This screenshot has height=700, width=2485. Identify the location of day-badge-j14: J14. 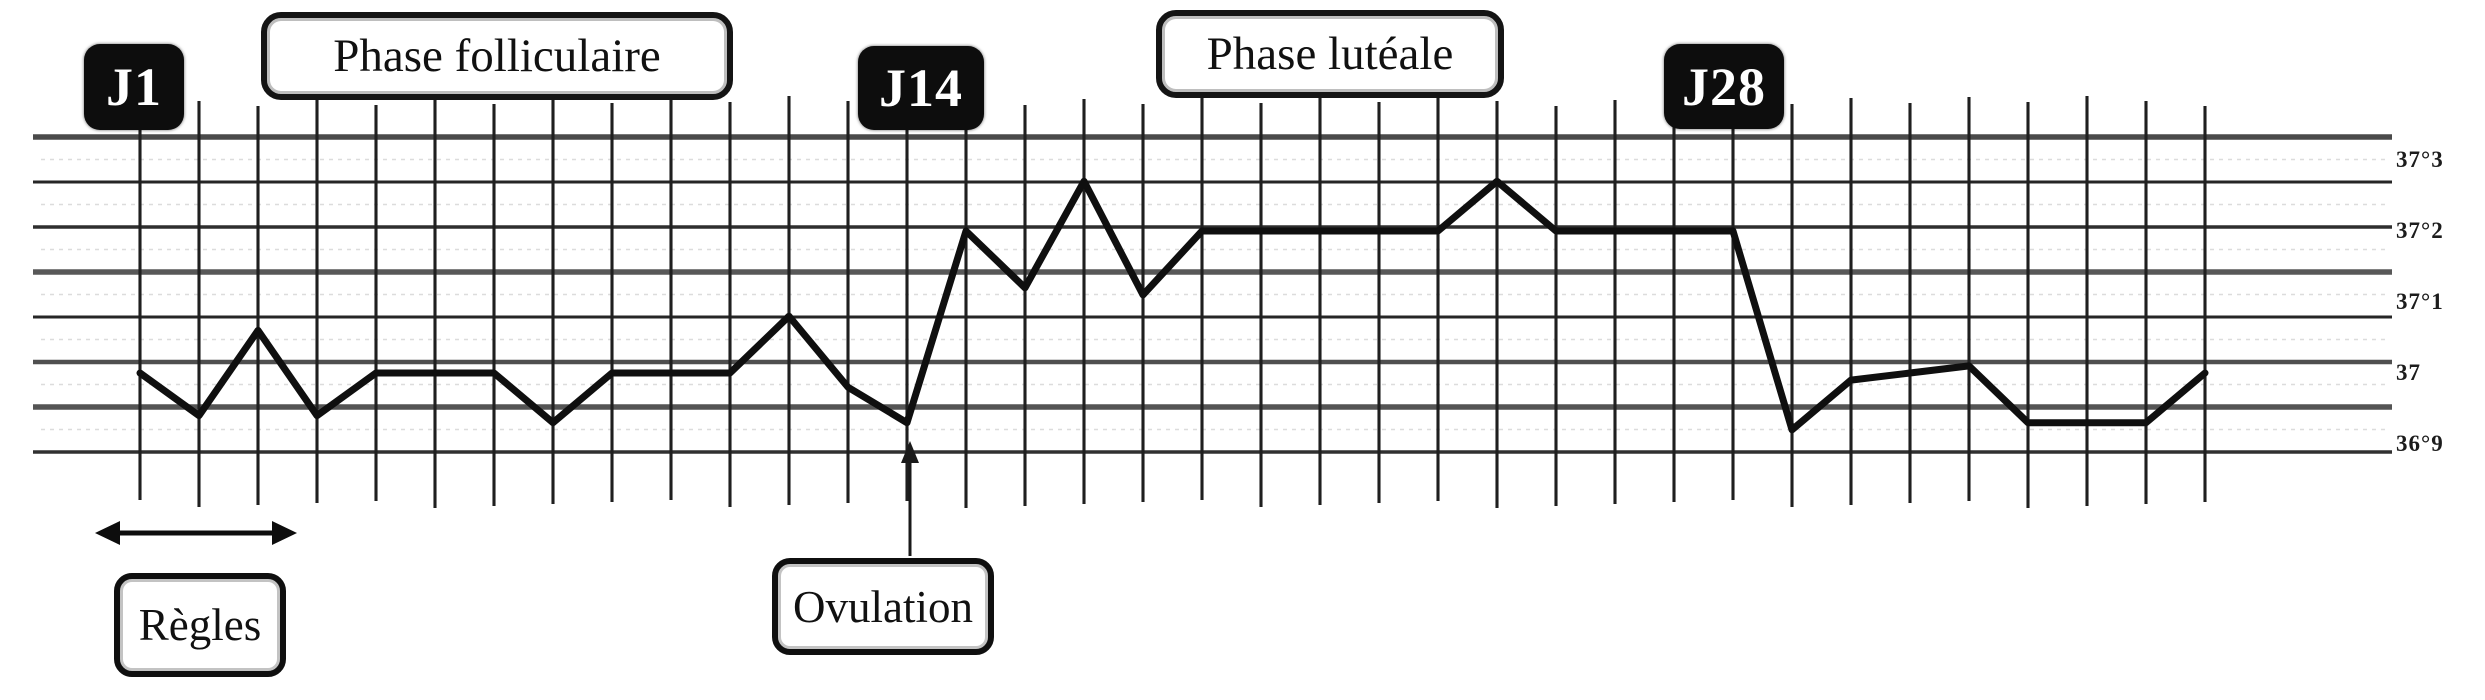
(921, 88).